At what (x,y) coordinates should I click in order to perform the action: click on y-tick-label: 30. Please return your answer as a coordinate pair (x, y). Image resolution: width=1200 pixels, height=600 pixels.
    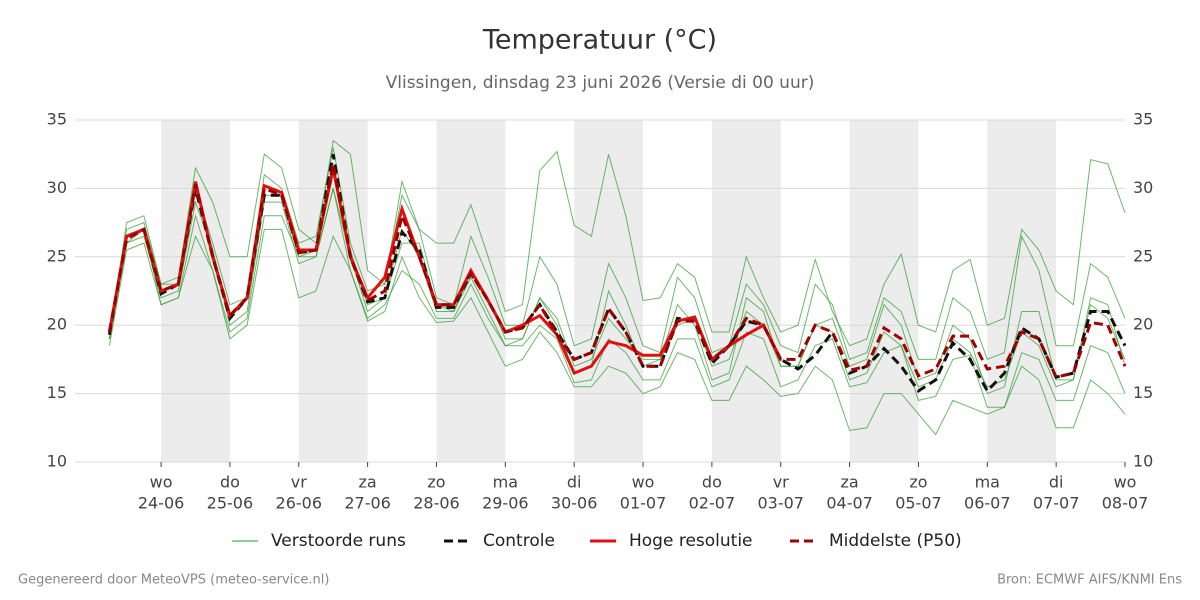
    Looking at the image, I should click on (57, 187).